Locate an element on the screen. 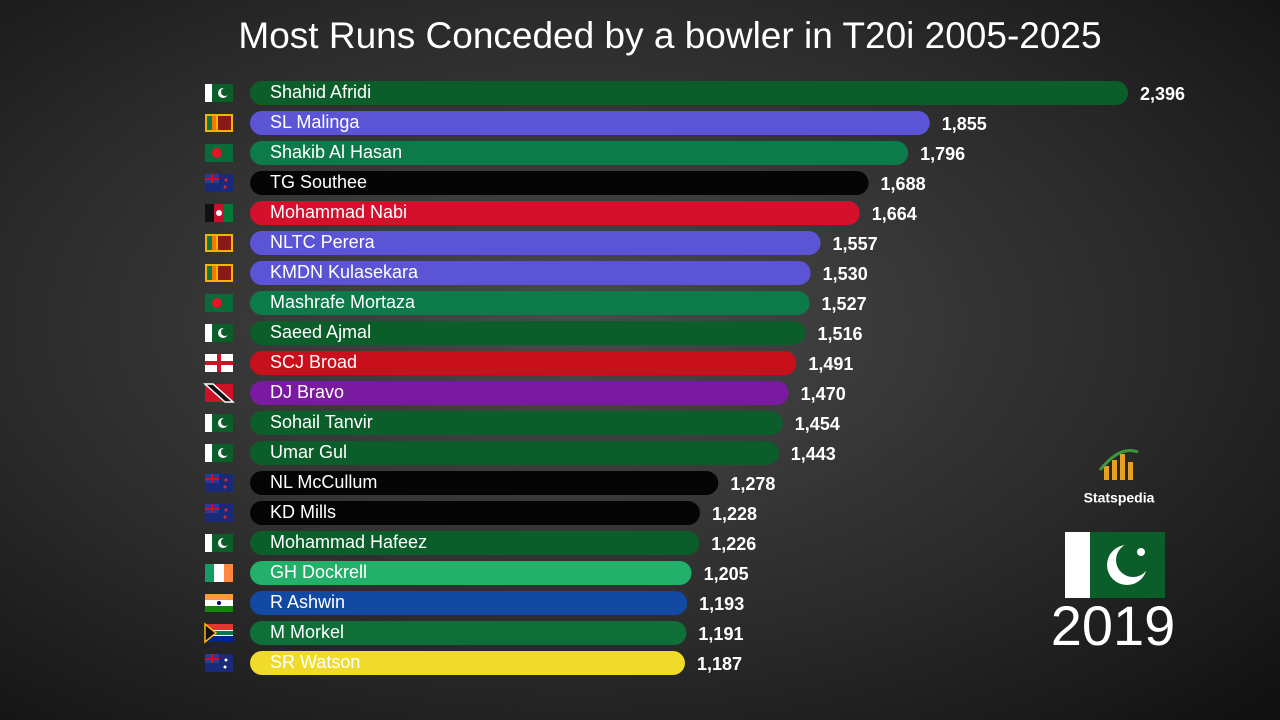 This screenshot has height=720, width=1280. category-label: TG Southee is located at coordinates (318, 182).